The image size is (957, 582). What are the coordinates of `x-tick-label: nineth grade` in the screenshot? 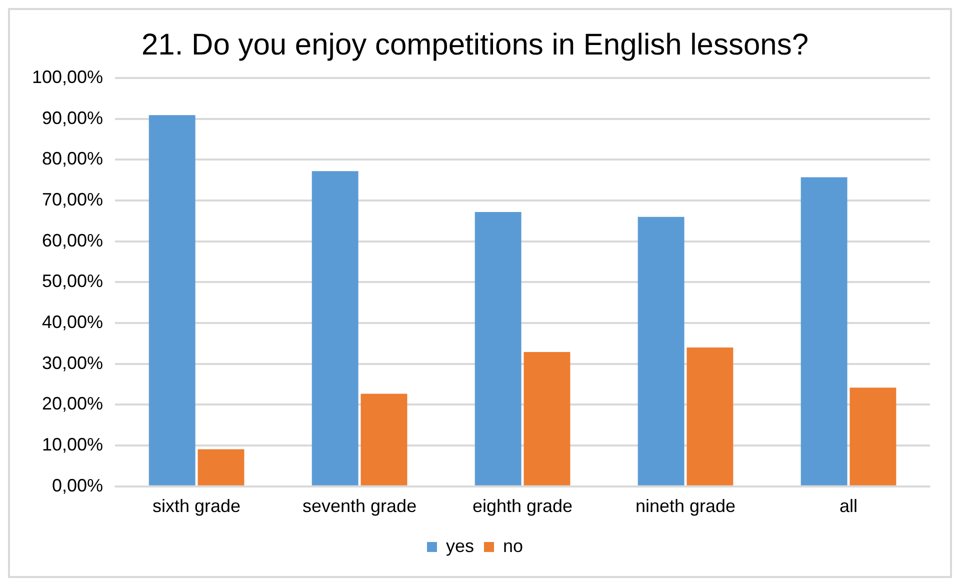 It's located at (685, 506).